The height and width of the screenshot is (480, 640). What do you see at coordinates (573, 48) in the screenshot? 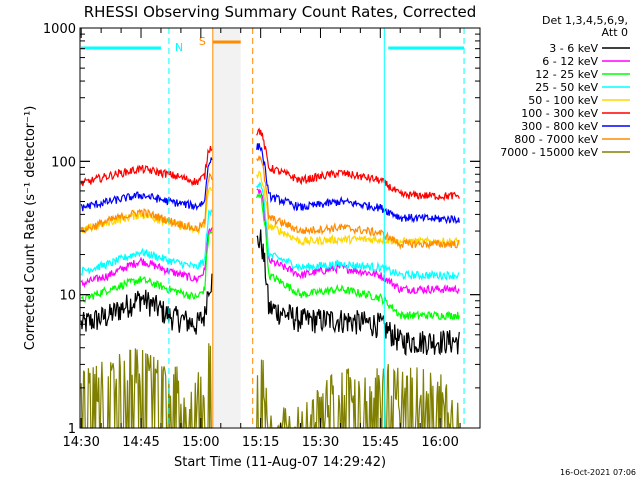
I see `legend-label-1: 3 - 6 keV` at bounding box center [573, 48].